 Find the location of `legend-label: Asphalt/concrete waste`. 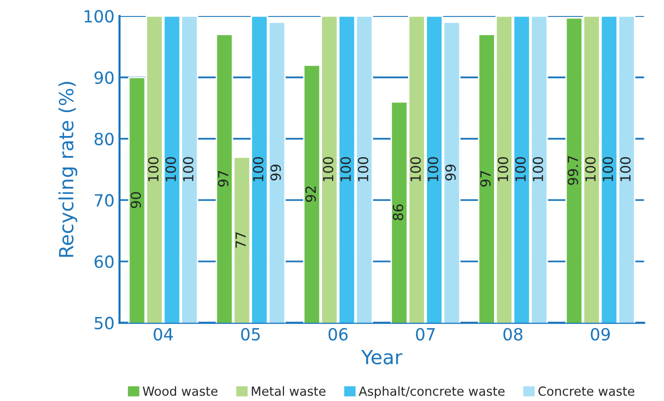

legend-label: Asphalt/concrete waste is located at coordinates (431, 392).